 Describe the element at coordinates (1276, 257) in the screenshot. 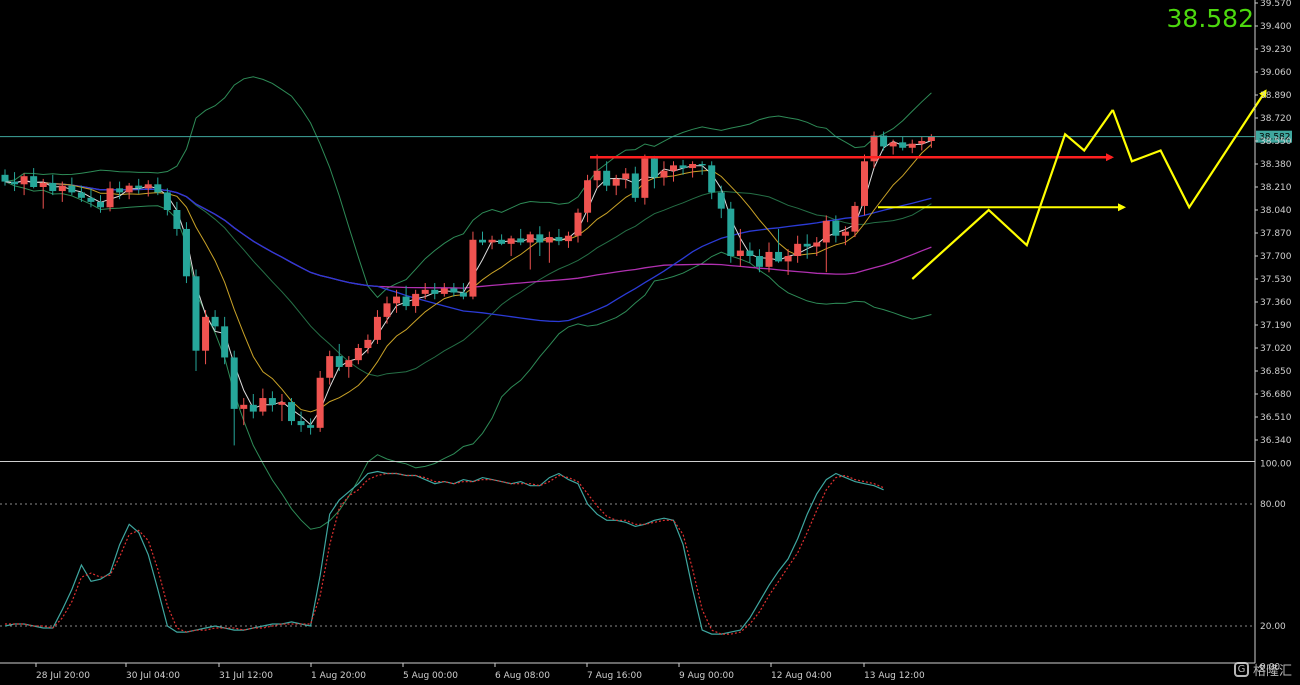

I see `price-tick-label: 37.700` at that location.